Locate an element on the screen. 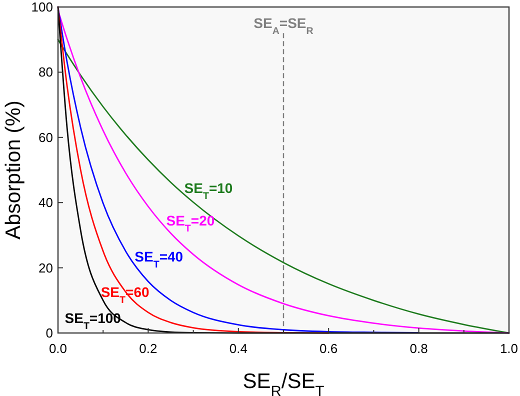 This screenshot has width=520, height=396. series-label: SE$_{T}$=100 is located at coordinates (93, 321).